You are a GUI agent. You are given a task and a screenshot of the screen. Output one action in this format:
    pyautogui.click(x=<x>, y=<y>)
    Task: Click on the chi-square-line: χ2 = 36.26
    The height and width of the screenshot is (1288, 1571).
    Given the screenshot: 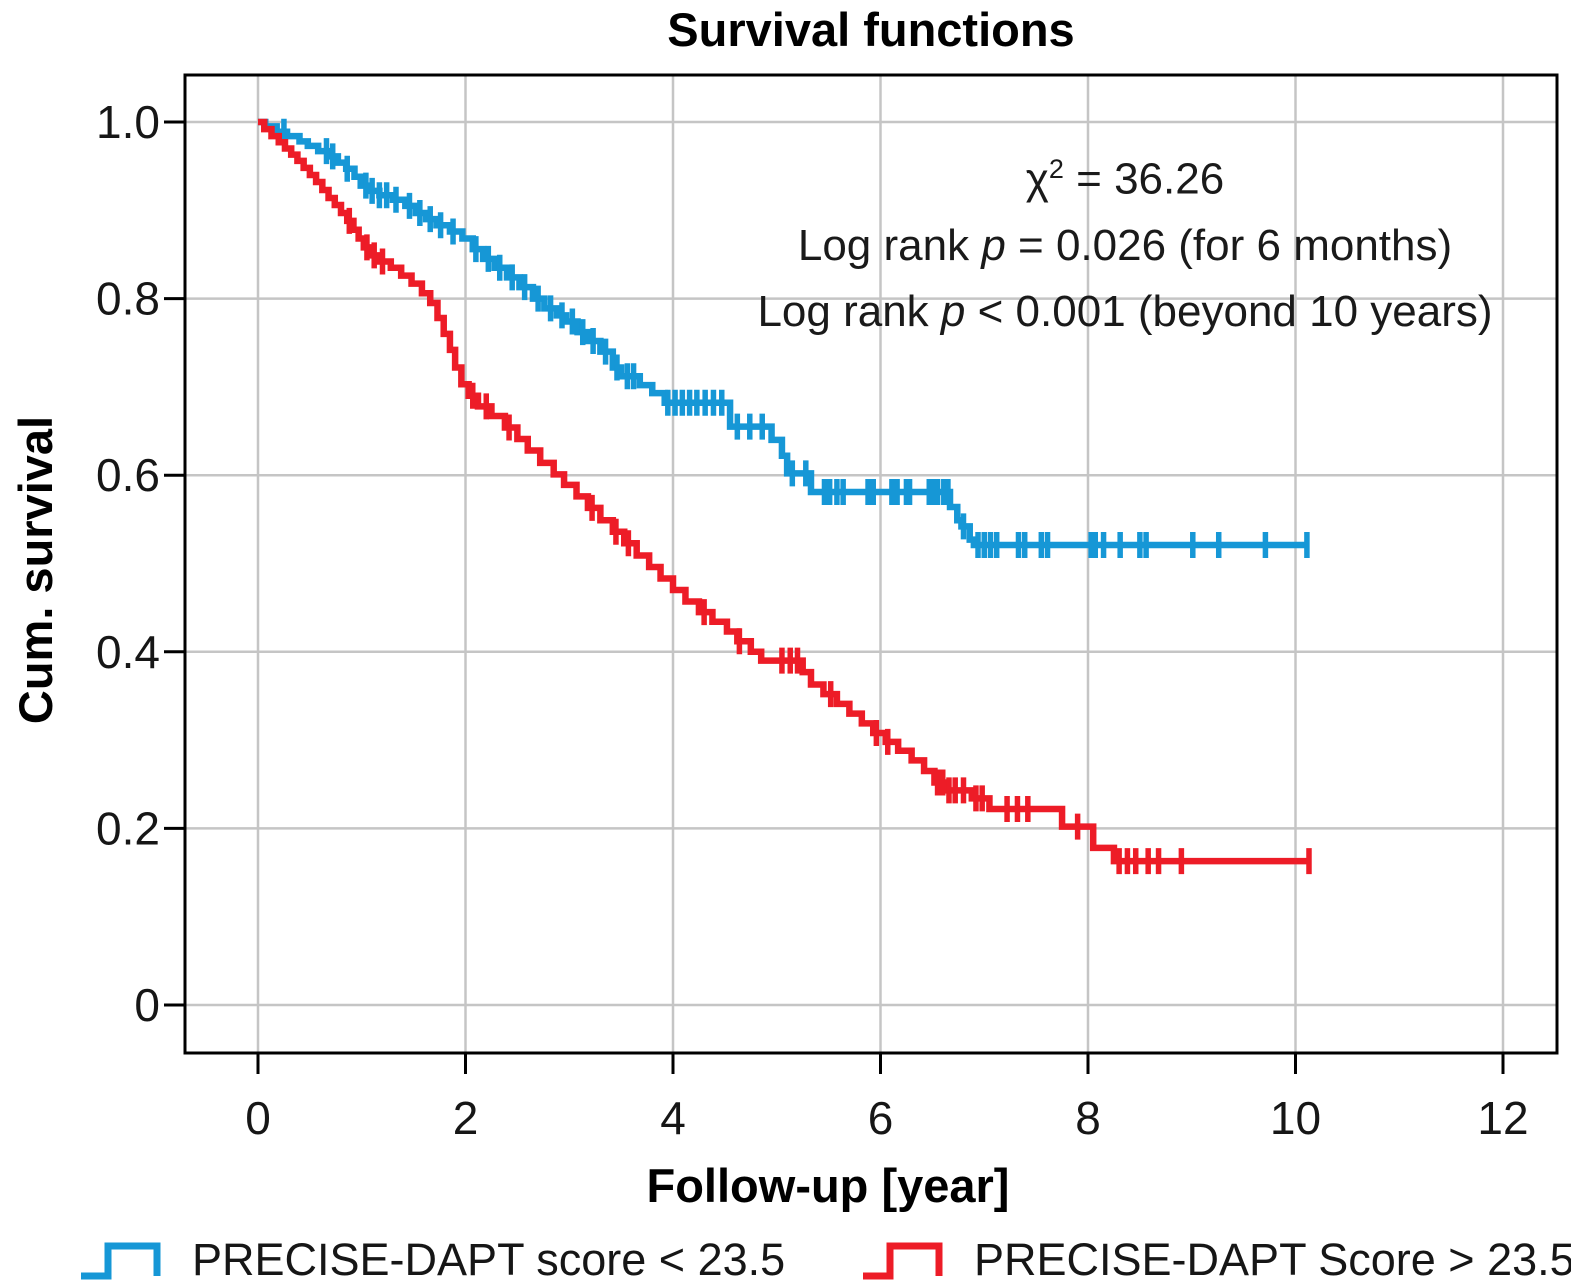 What is the action you would take?
    pyautogui.click(x=1125, y=179)
    